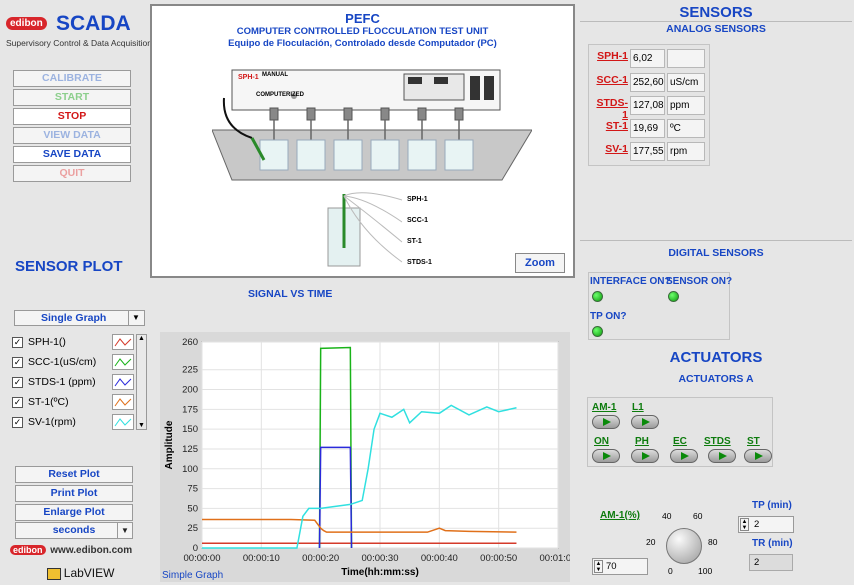 The image size is (854, 585). I want to click on am-1-label: AM-1, so click(604, 407).